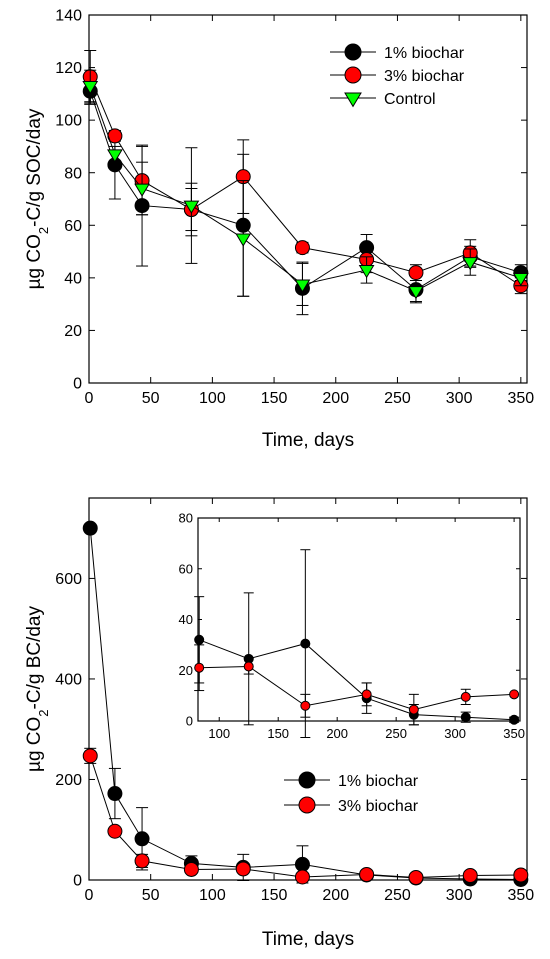  What do you see at coordinates (151, 398) in the screenshot?
I see `top-x-tick-label: 50` at bounding box center [151, 398].